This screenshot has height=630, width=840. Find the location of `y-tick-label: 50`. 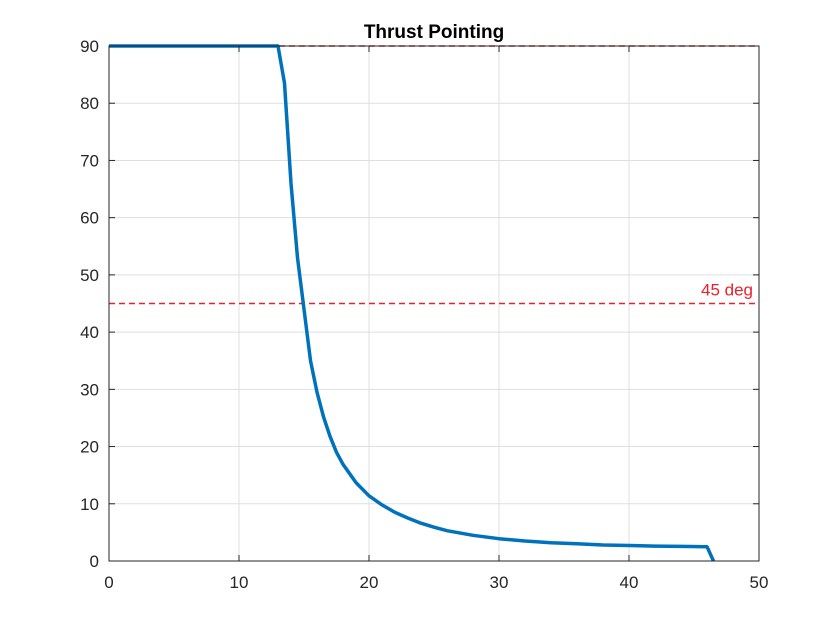

y-tick-label: 50 is located at coordinates (89, 275).